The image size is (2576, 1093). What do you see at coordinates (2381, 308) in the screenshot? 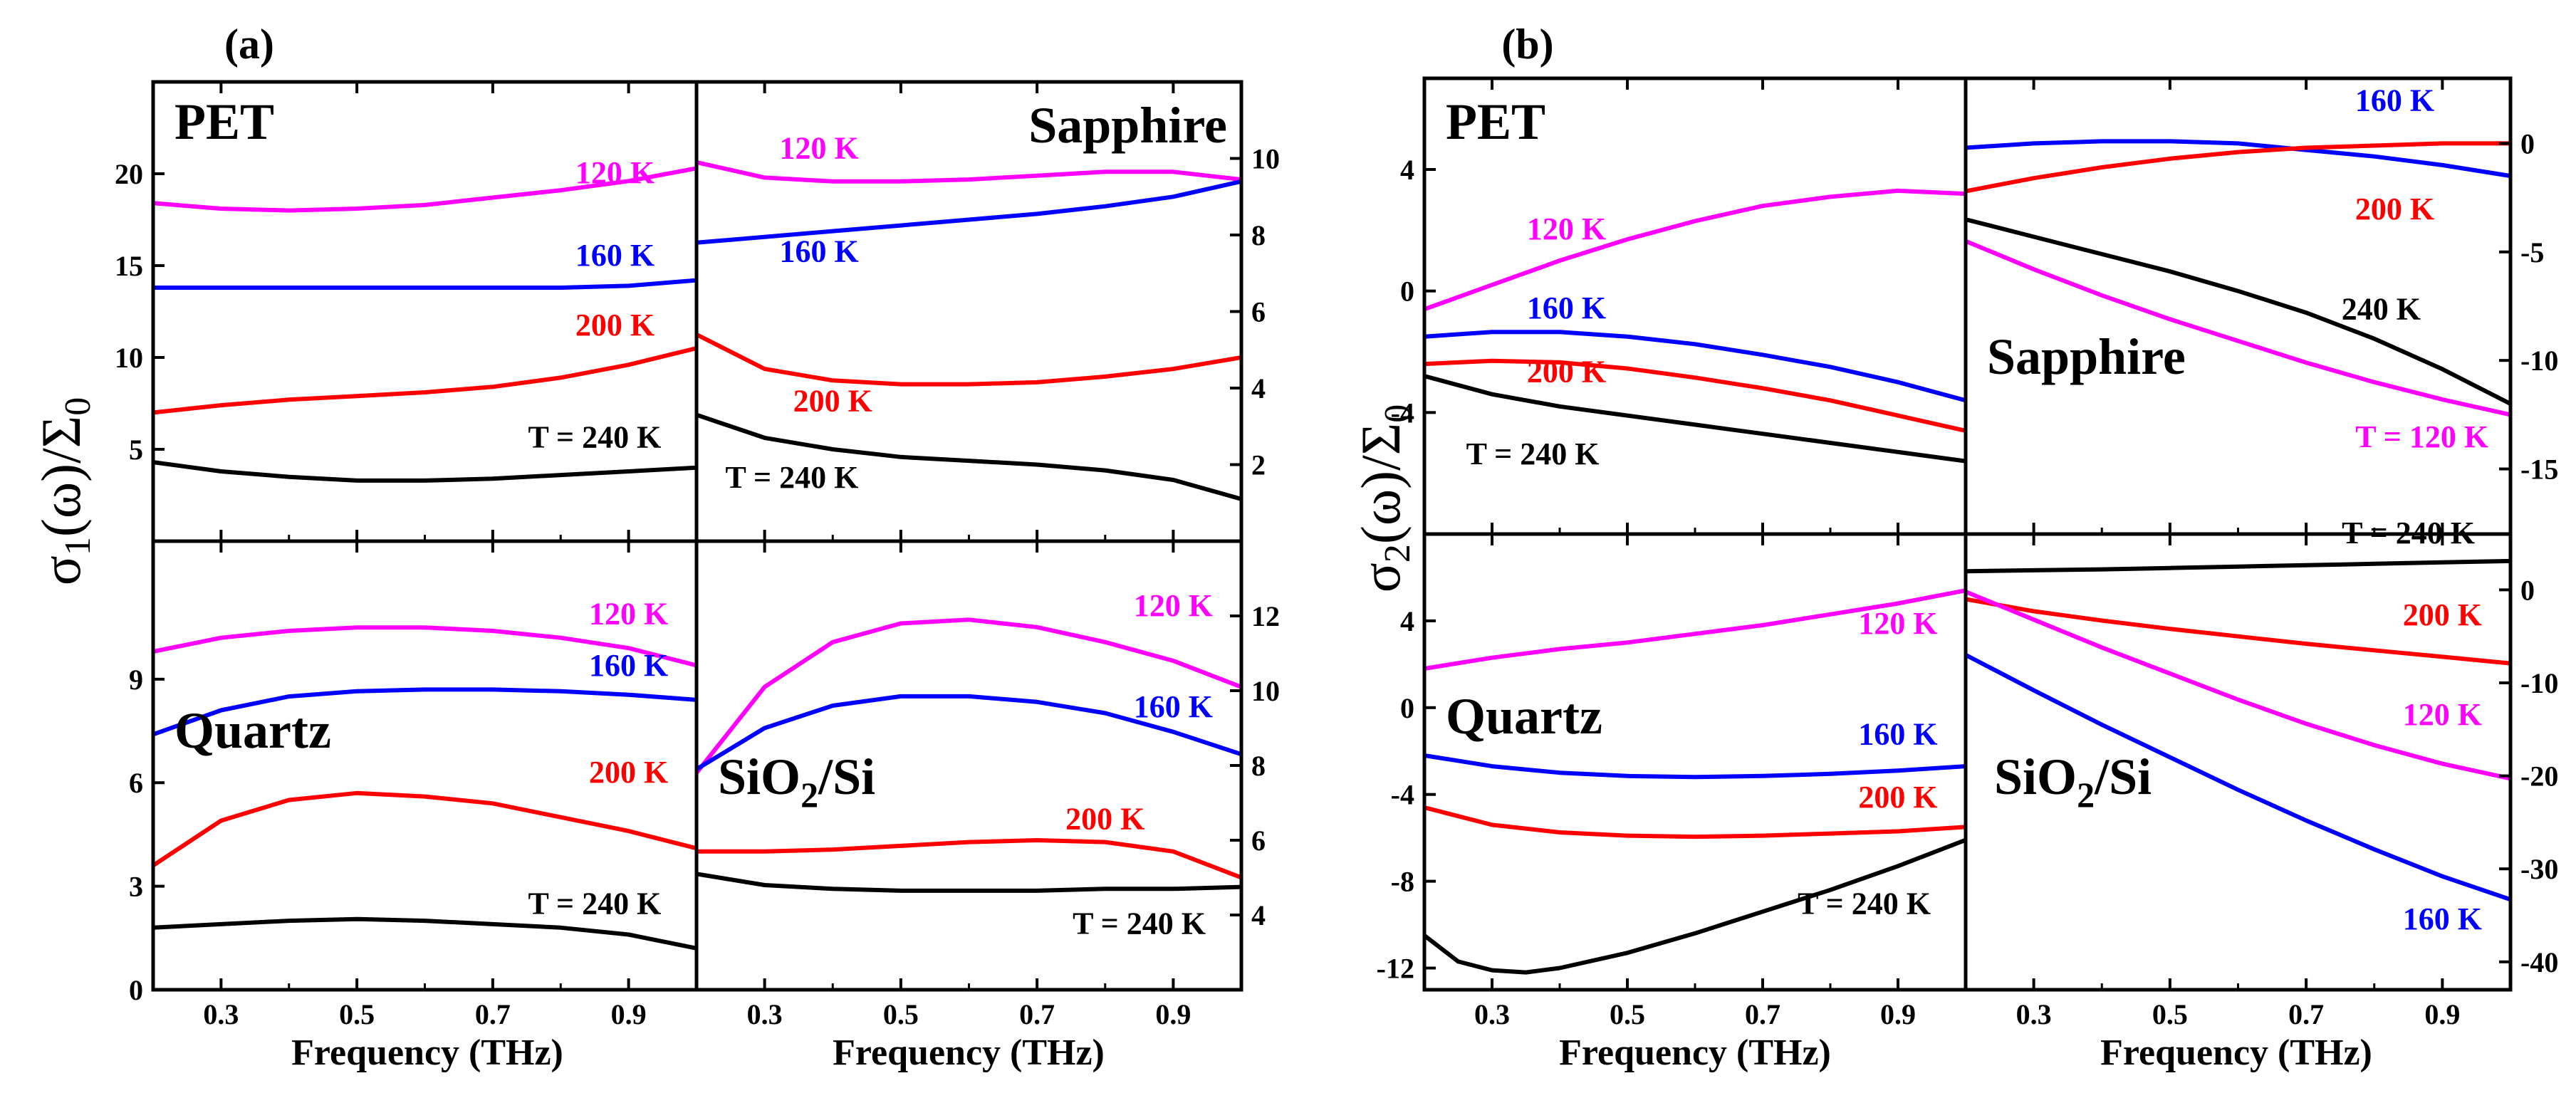
I see `curve-label-240-k: 240 K` at bounding box center [2381, 308].